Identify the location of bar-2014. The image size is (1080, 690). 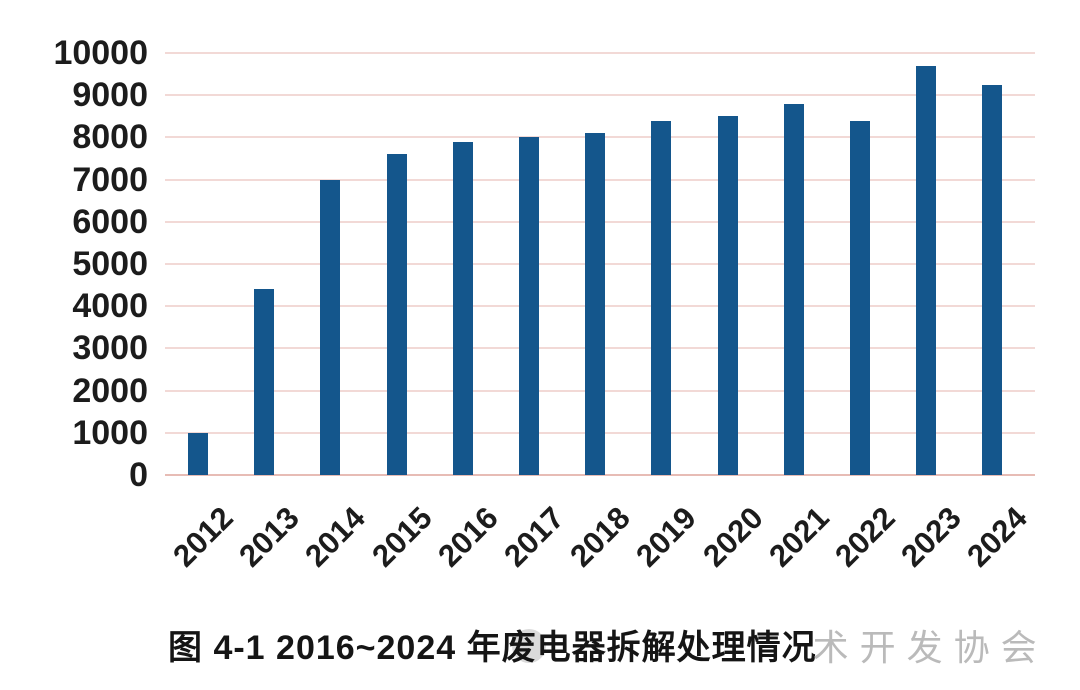
(330, 327).